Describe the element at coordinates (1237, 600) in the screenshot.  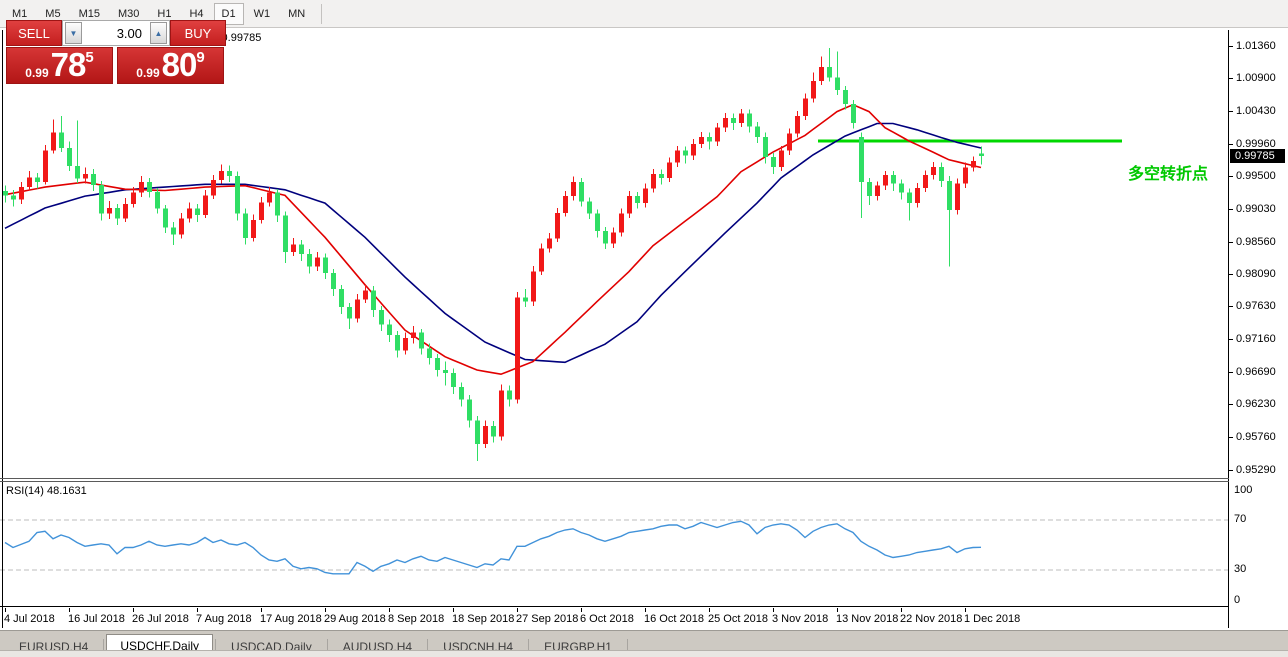
I see `rsi-axis-label: 0` at that location.